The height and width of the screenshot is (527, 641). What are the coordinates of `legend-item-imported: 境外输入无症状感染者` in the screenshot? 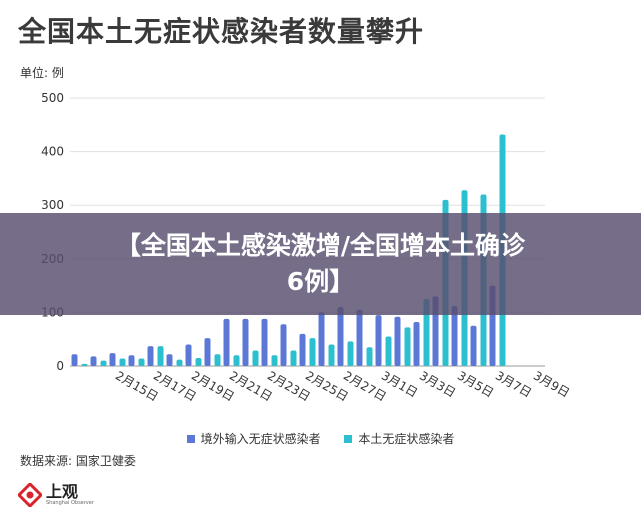 It's located at (253, 438).